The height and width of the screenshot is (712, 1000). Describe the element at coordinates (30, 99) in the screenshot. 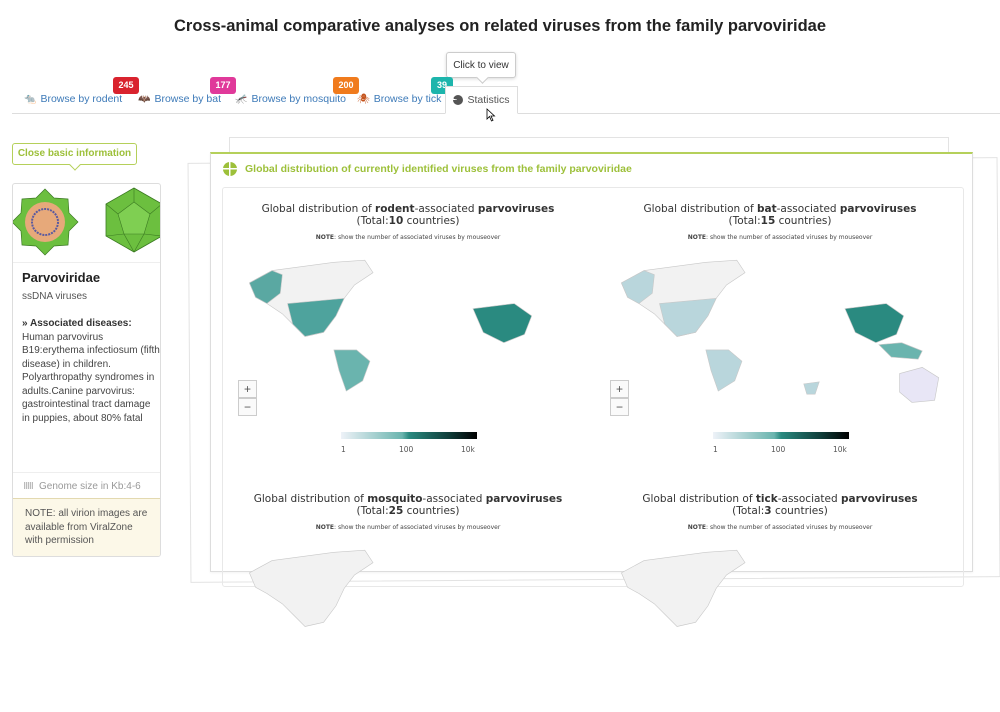

I see `rodent-icon: 🐀` at that location.